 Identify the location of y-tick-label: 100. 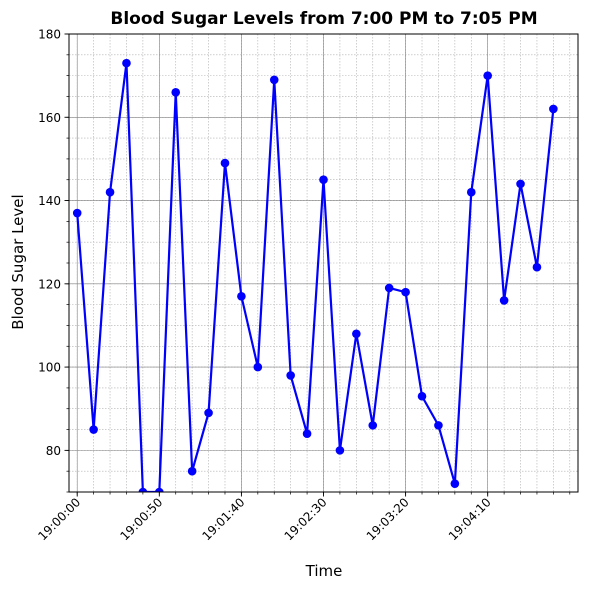
(49, 368).